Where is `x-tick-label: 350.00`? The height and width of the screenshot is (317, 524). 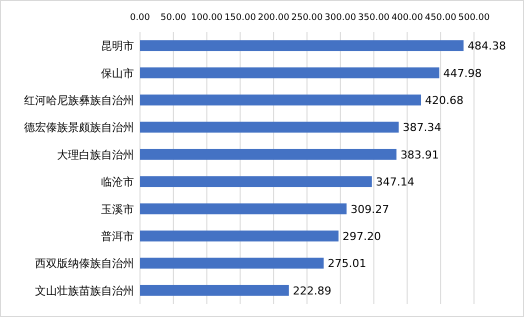 x-tick-label: 350.00 is located at coordinates (374, 18).